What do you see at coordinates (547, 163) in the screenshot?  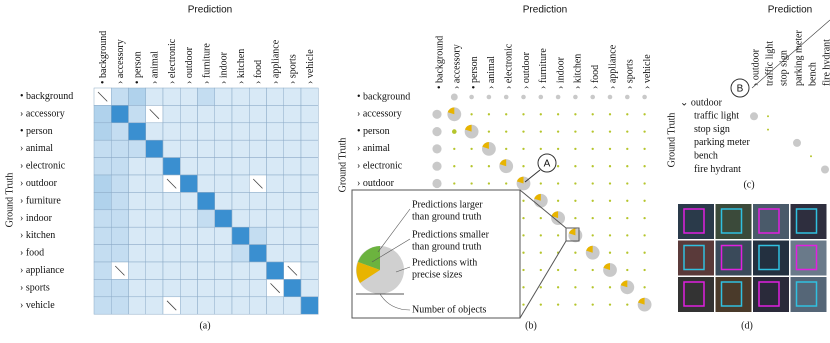 I see `callout` at bounding box center [547, 163].